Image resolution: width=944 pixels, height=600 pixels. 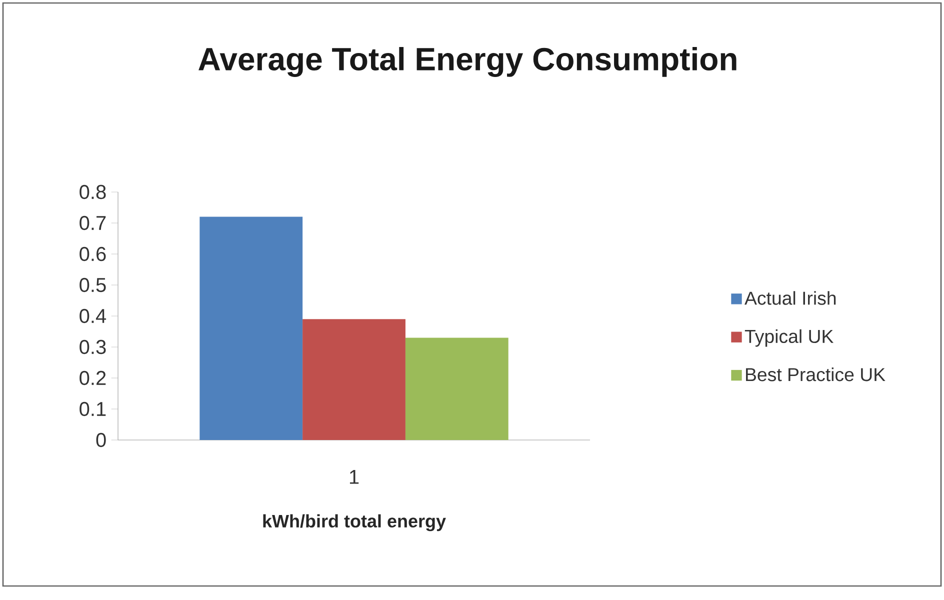 I want to click on x-axis-title: kWh/bird total energy, so click(x=354, y=523).